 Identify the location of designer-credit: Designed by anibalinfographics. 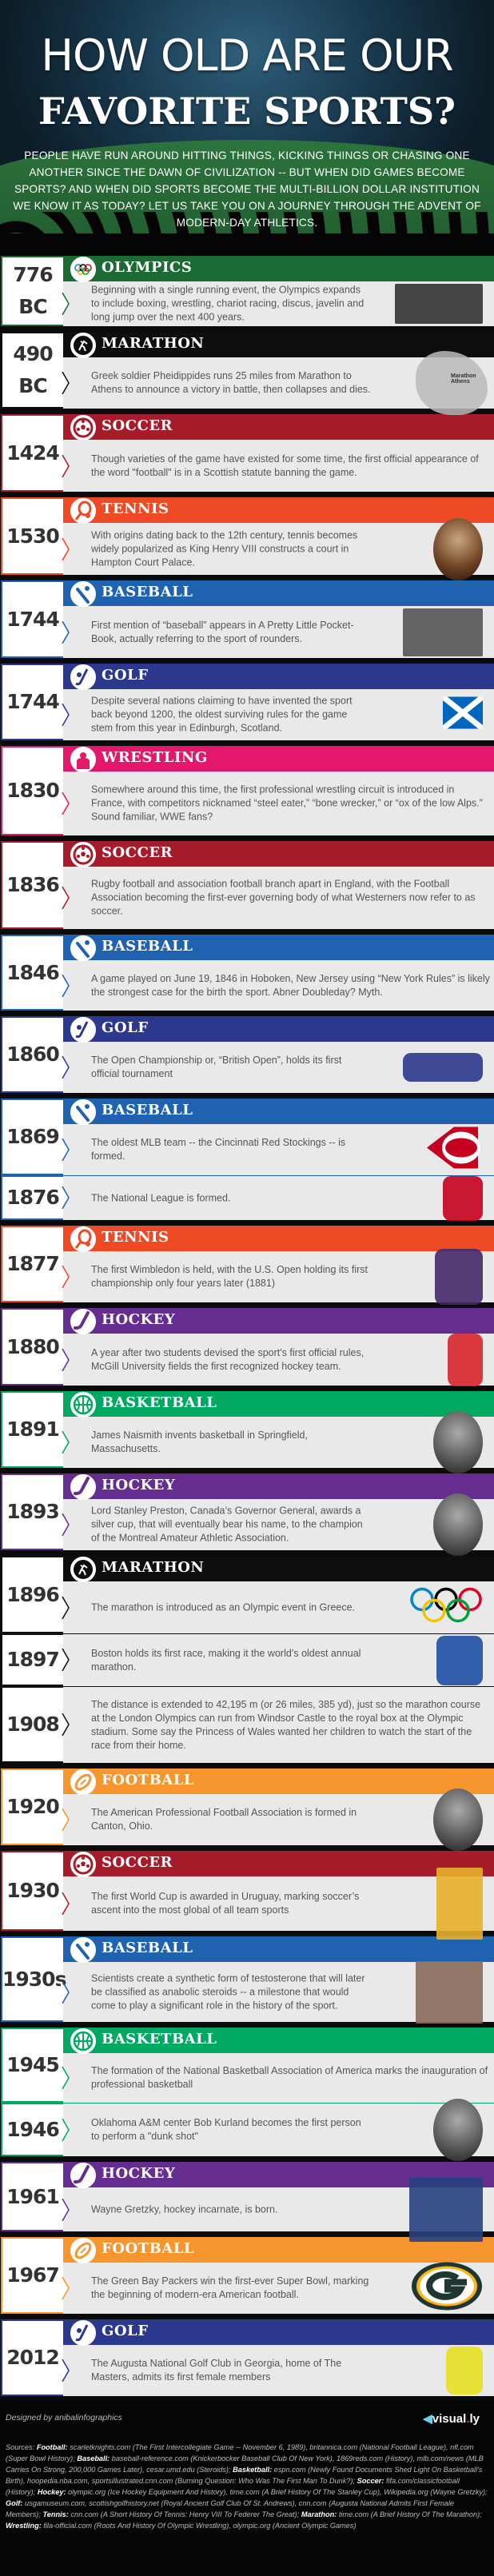
(64, 2417).